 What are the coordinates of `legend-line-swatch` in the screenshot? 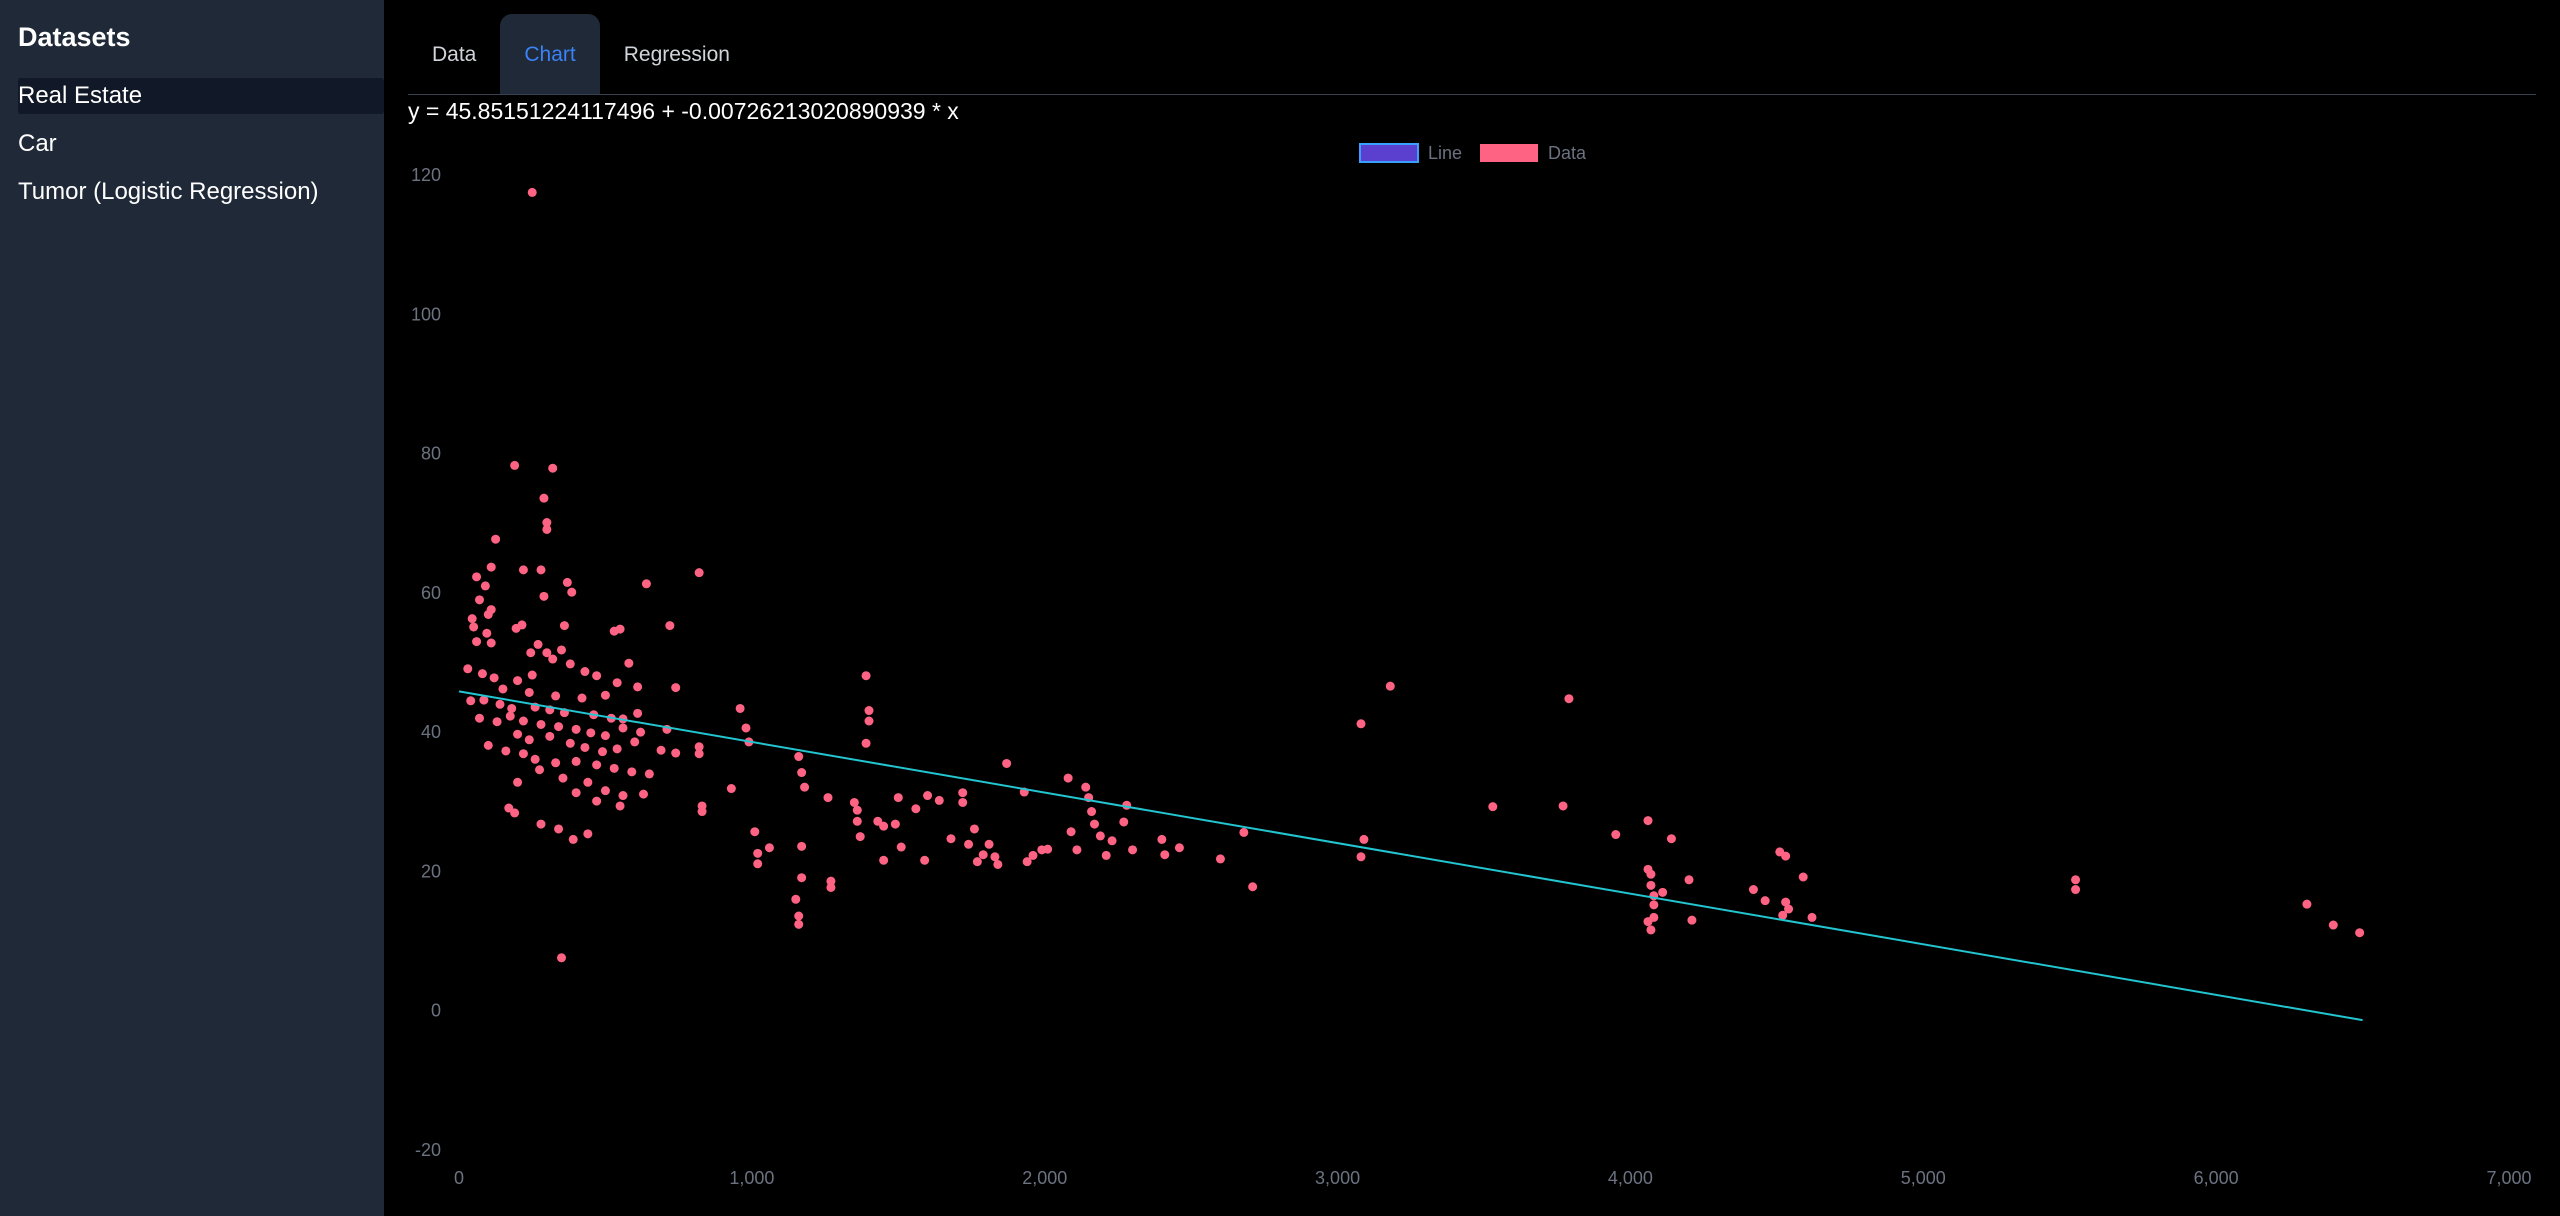 It's located at (1389, 153).